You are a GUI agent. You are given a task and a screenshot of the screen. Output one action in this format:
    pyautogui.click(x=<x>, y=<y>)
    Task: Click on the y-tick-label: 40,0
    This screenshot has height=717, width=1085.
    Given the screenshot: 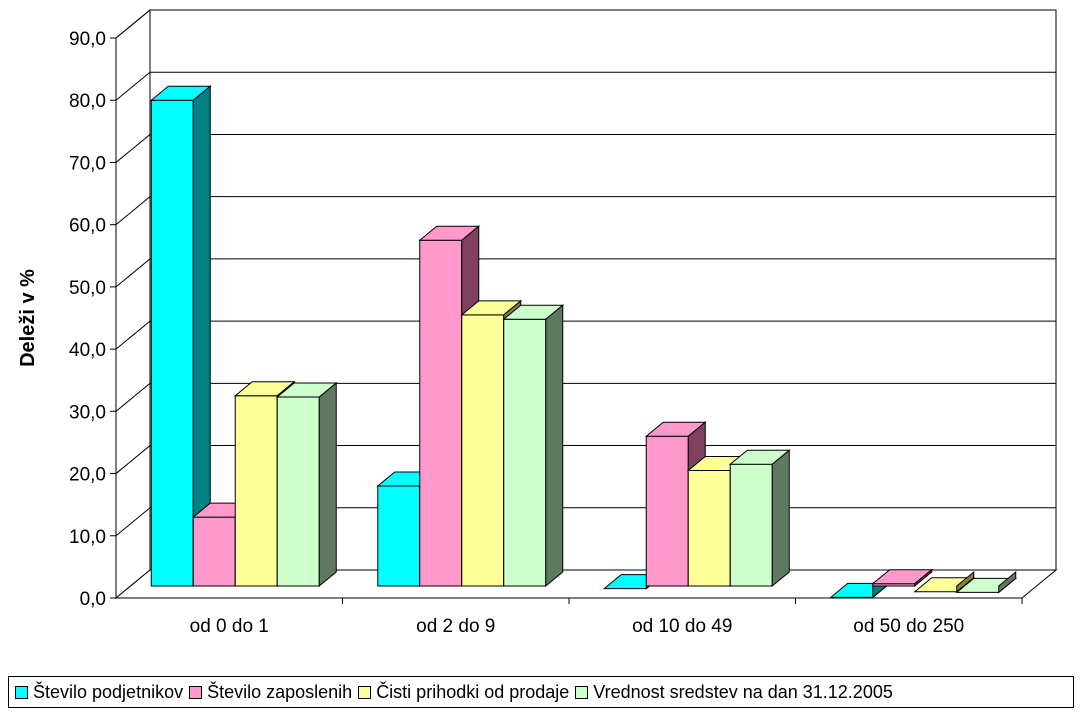 What is the action you would take?
    pyautogui.click(x=87, y=350)
    